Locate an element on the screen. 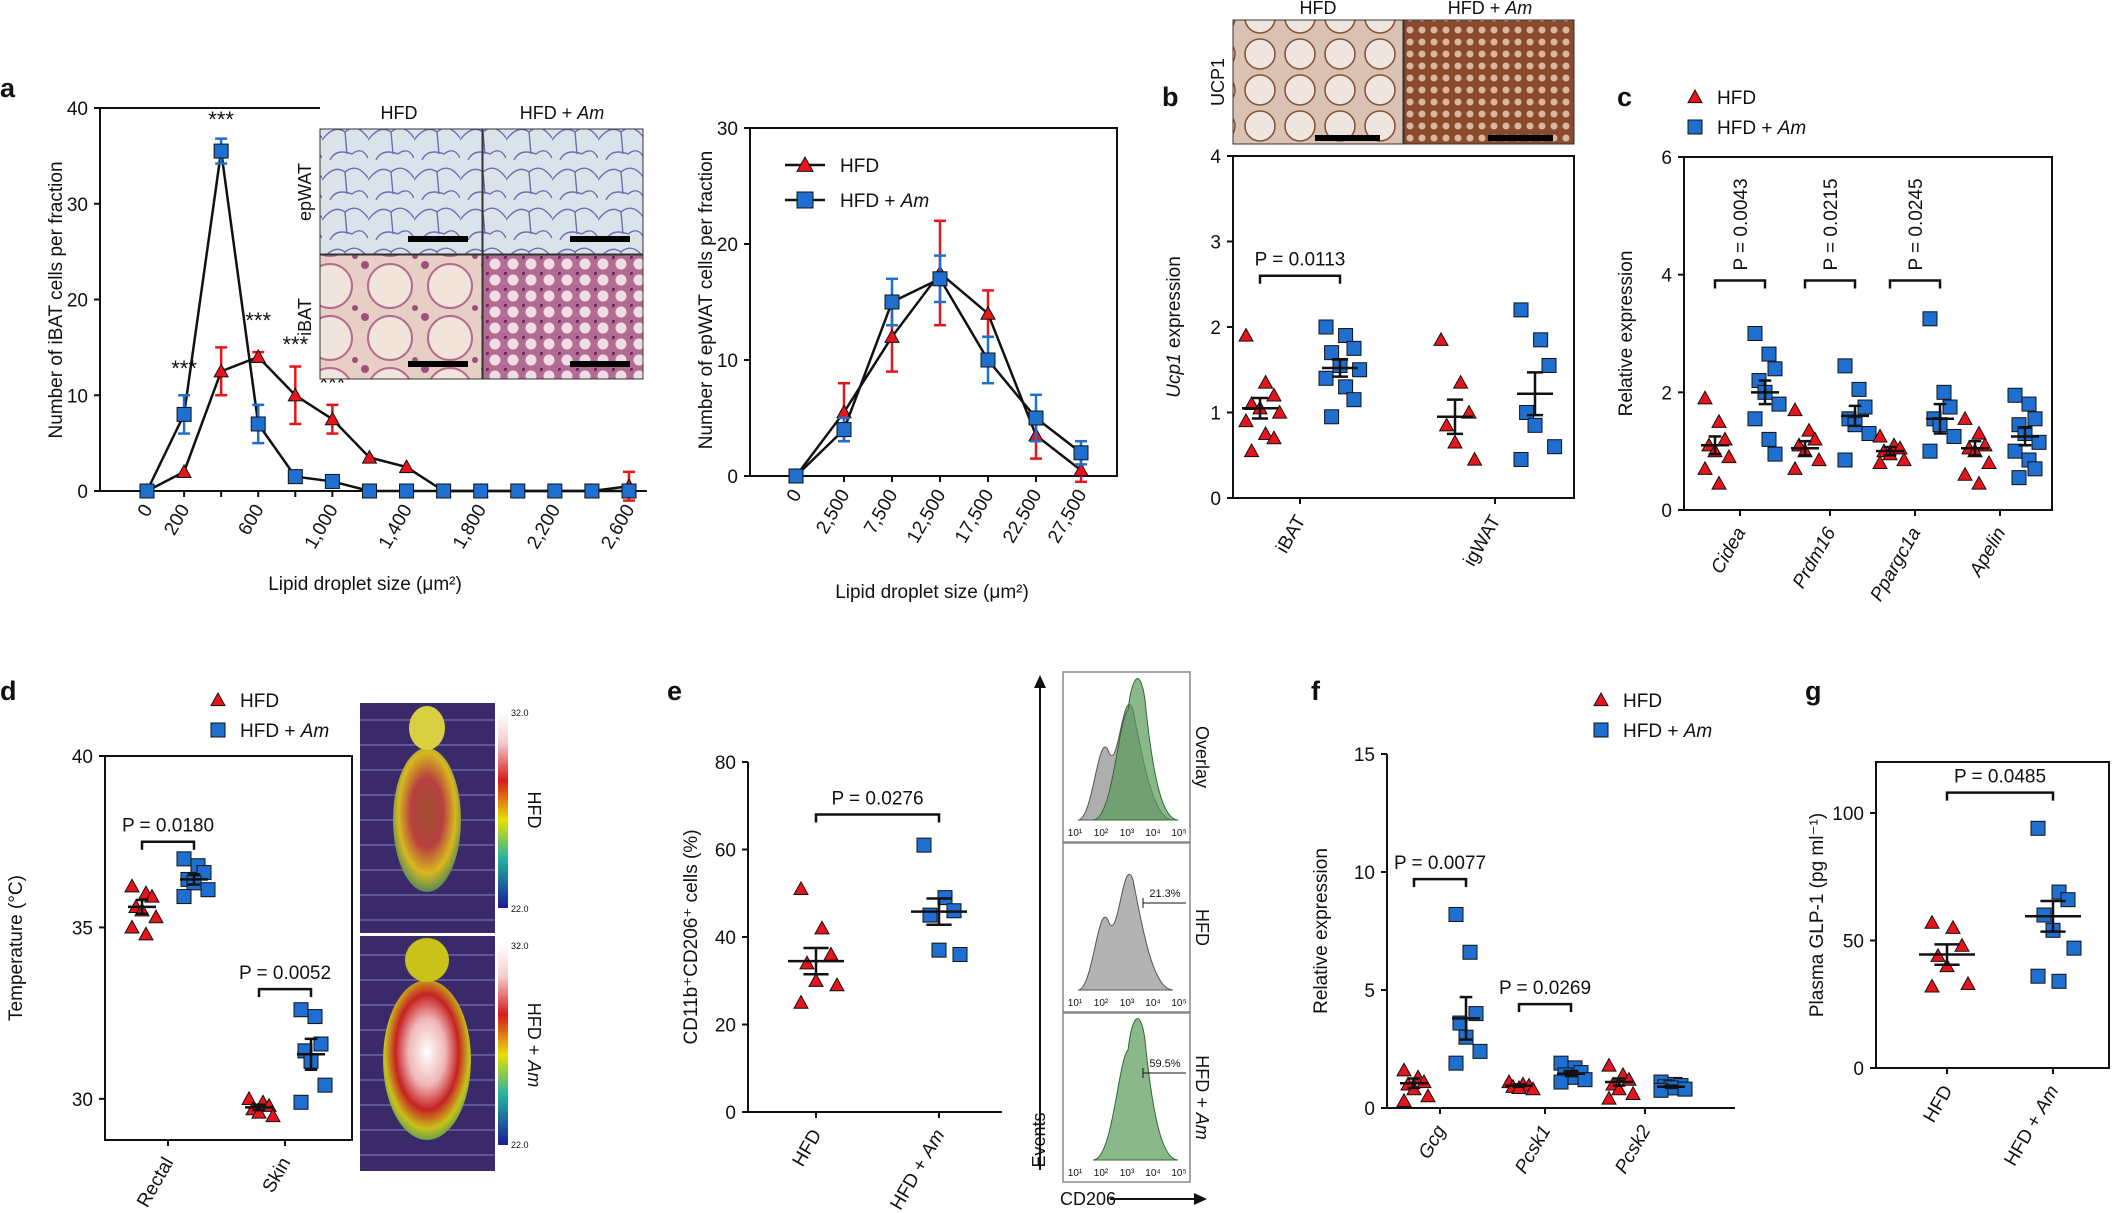 The width and height of the screenshot is (2115, 1213). tick-label-y: 15 is located at coordinates (1364, 755).